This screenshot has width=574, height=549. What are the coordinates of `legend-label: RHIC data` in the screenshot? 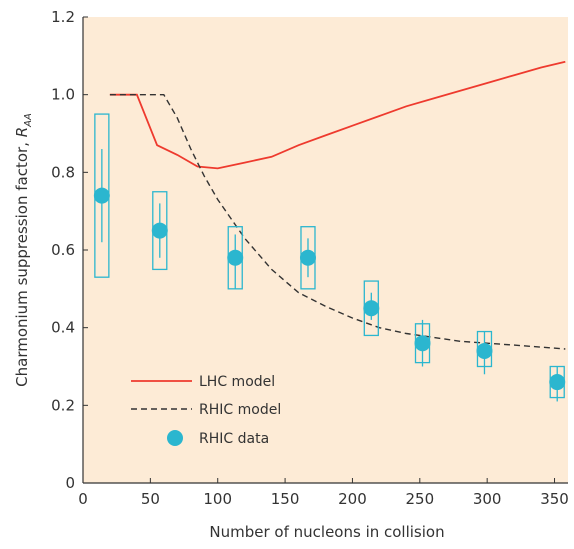 It's located at (234, 439).